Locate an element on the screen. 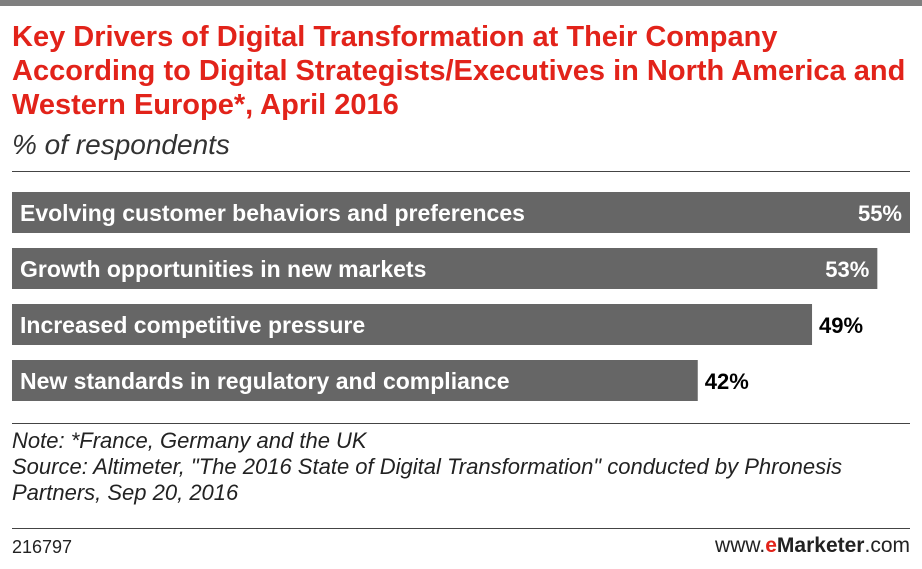 The width and height of the screenshot is (922, 569). footer-divider is located at coordinates (461, 528).